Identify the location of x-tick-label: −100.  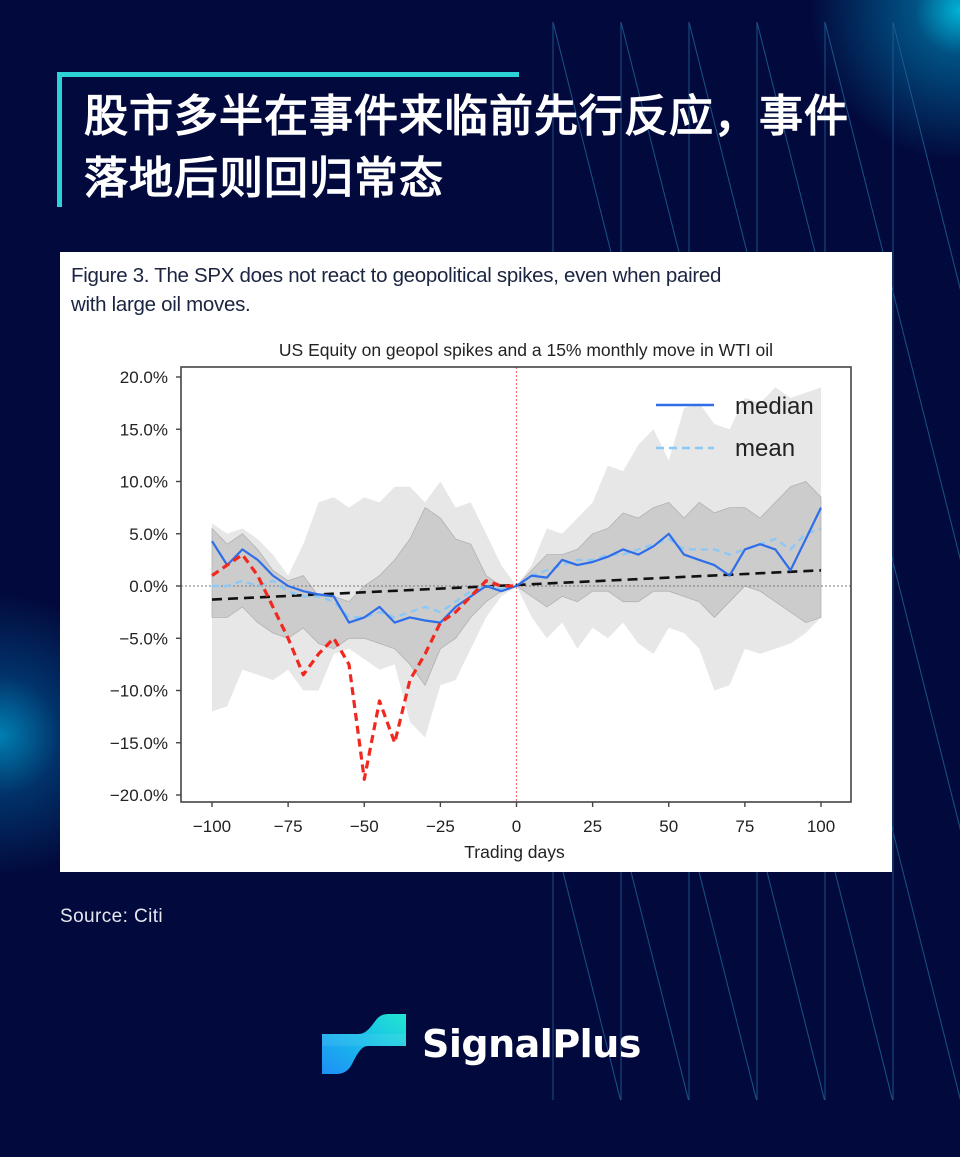
(212, 826).